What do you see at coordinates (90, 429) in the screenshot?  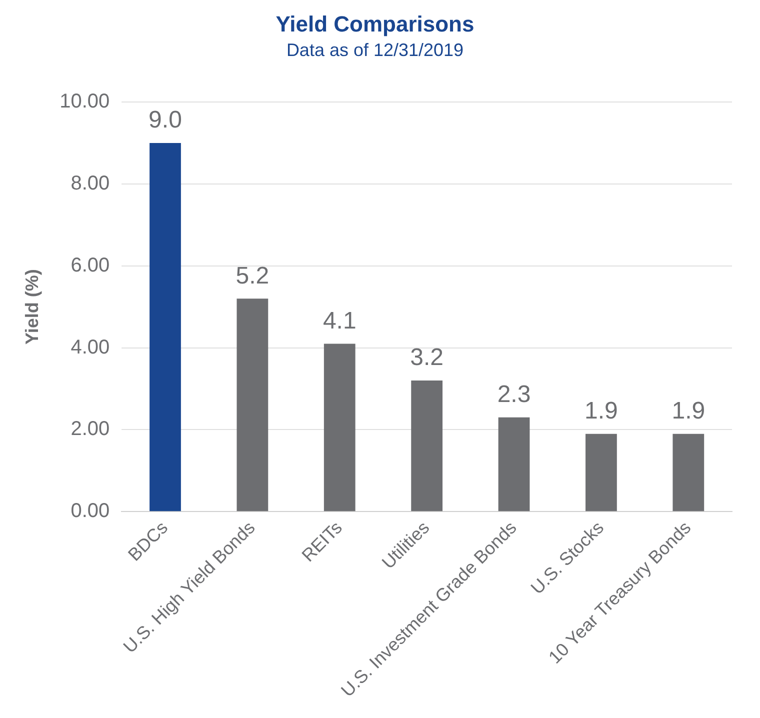 I see `y-tick-label: 2.00` at bounding box center [90, 429].